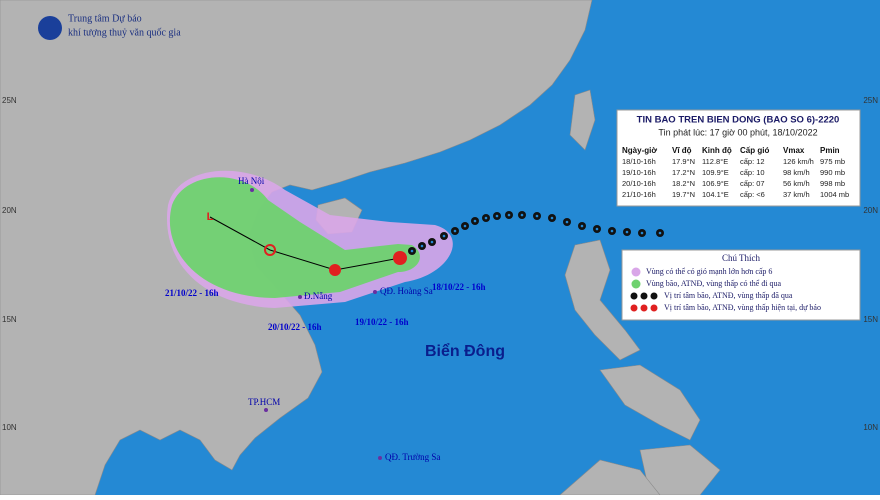  I want to click on place-label: Hà Nội, so click(251, 181).